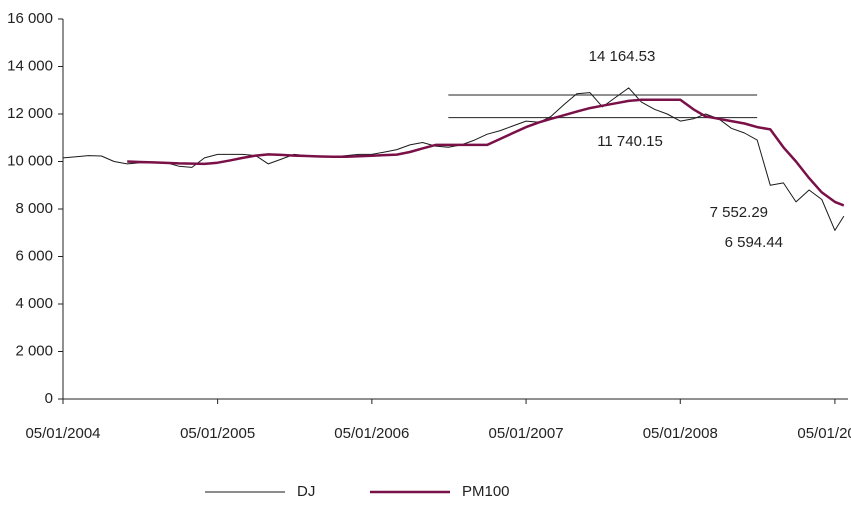 Image resolution: width=851 pixels, height=510 pixels. Describe the element at coordinates (486, 491) in the screenshot. I see `legend-label: PM100` at that location.